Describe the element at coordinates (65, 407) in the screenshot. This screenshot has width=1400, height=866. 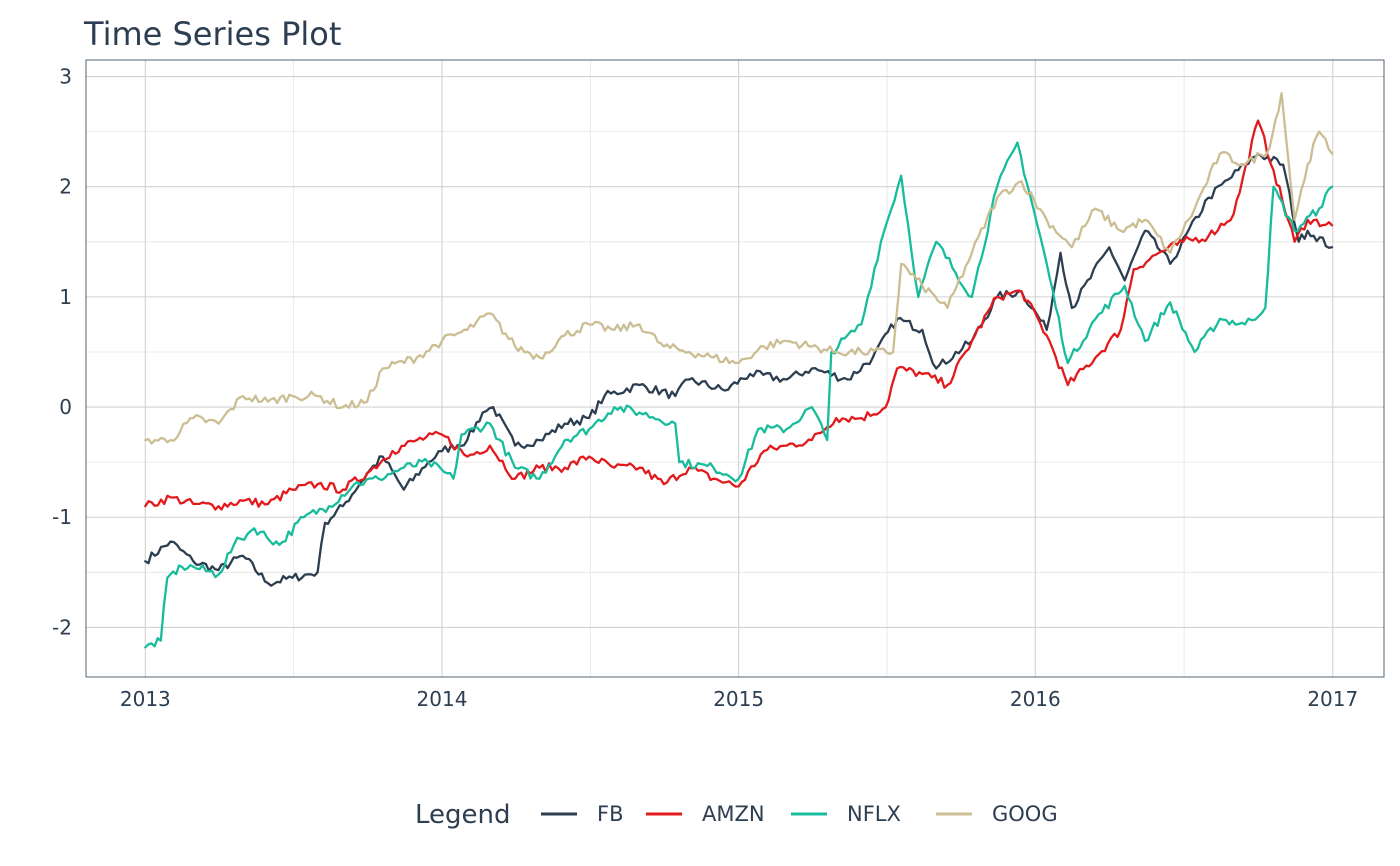
I see `y-tick-label: 0` at that location.